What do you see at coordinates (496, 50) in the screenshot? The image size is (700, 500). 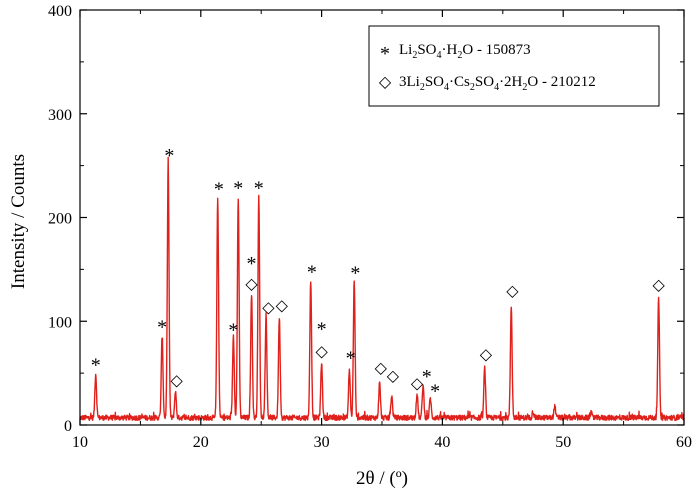 I see `legend-label-part: O - 150873` at bounding box center [496, 50].